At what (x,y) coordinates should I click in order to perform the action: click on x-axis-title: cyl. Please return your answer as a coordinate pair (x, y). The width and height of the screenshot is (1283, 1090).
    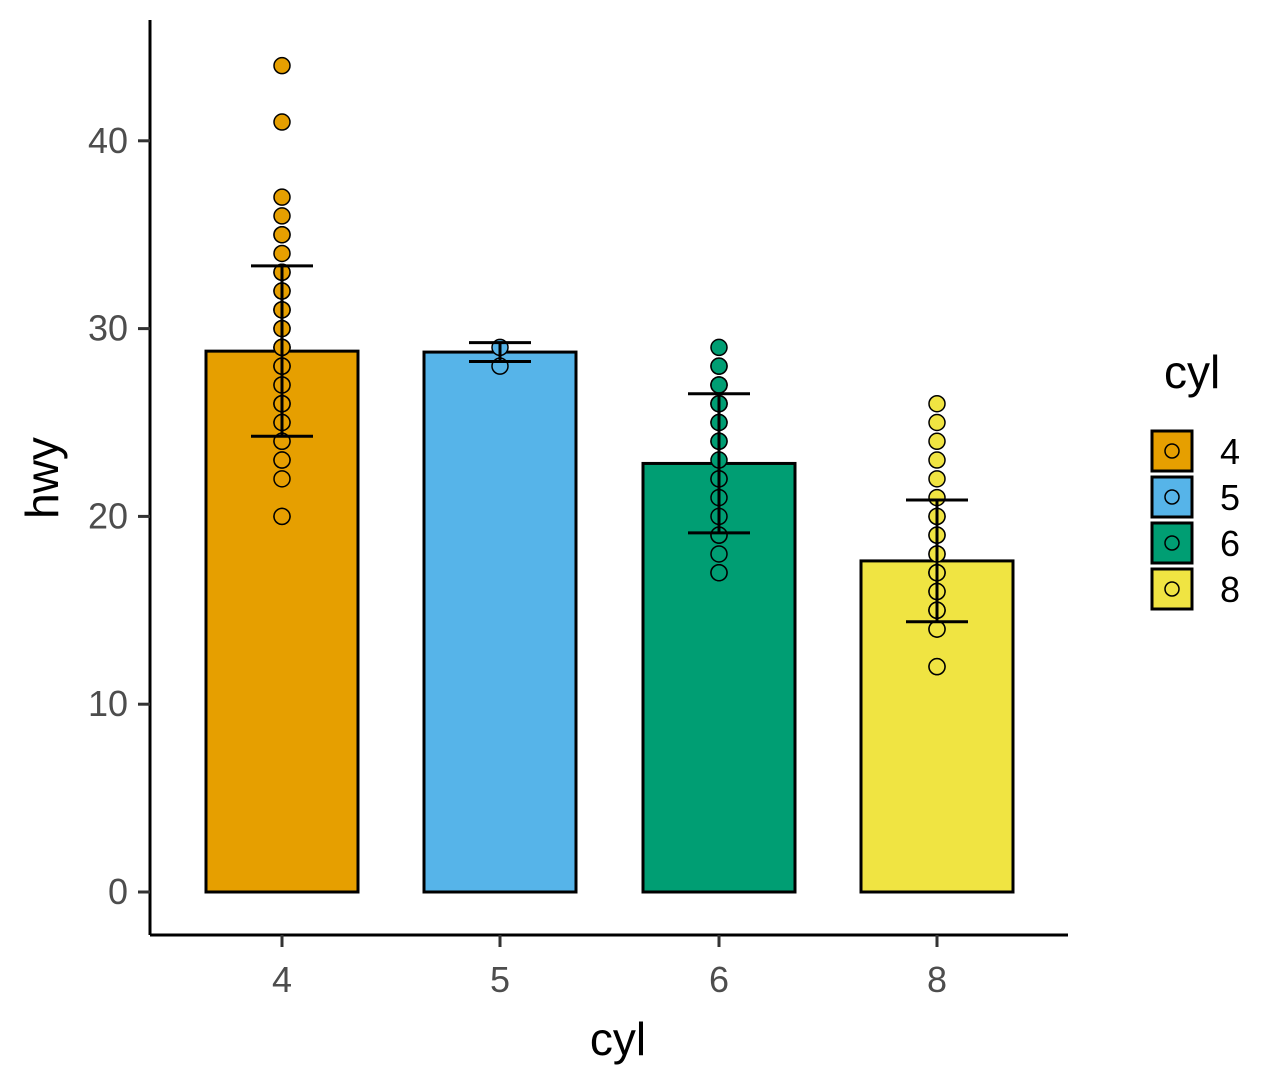
    Looking at the image, I should click on (618, 1039).